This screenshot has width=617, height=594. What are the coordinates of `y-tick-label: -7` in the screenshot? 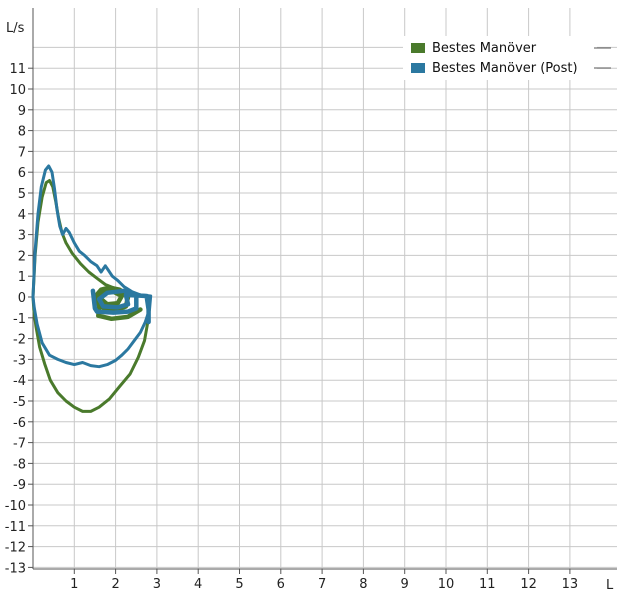 It's located at (19, 444).